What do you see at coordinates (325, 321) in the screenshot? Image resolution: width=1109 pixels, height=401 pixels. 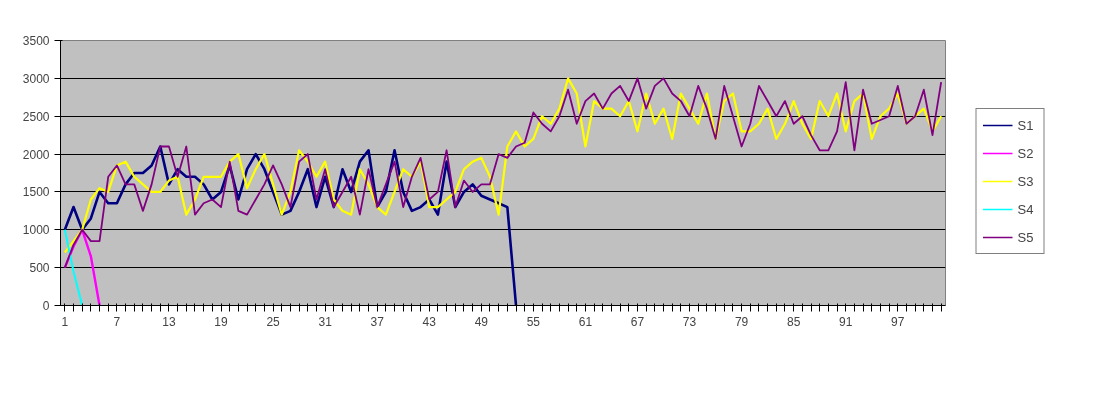 I see `x-tick-label: 31` at bounding box center [325, 321].